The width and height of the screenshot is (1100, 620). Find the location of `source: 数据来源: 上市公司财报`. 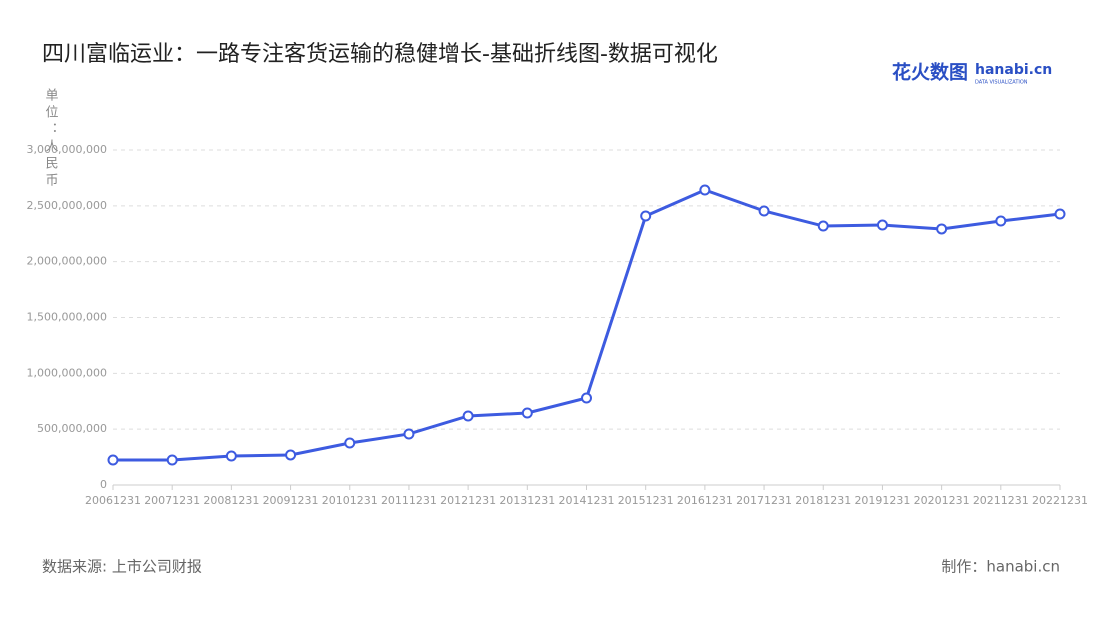

source: 数据来源: 上市公司财报 is located at coordinates (122, 567).